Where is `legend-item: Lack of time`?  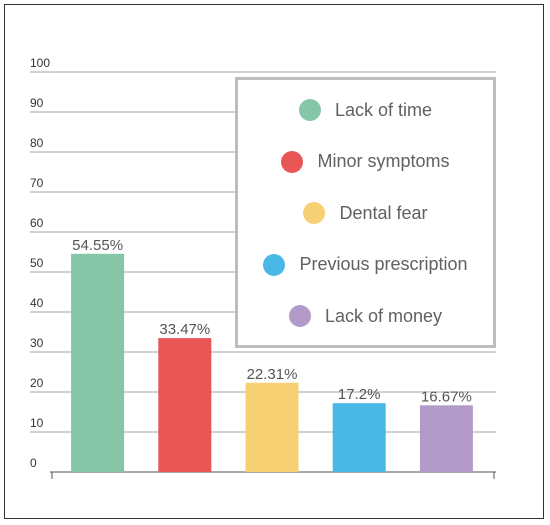
legend-item: Lack of time is located at coordinates (365, 110).